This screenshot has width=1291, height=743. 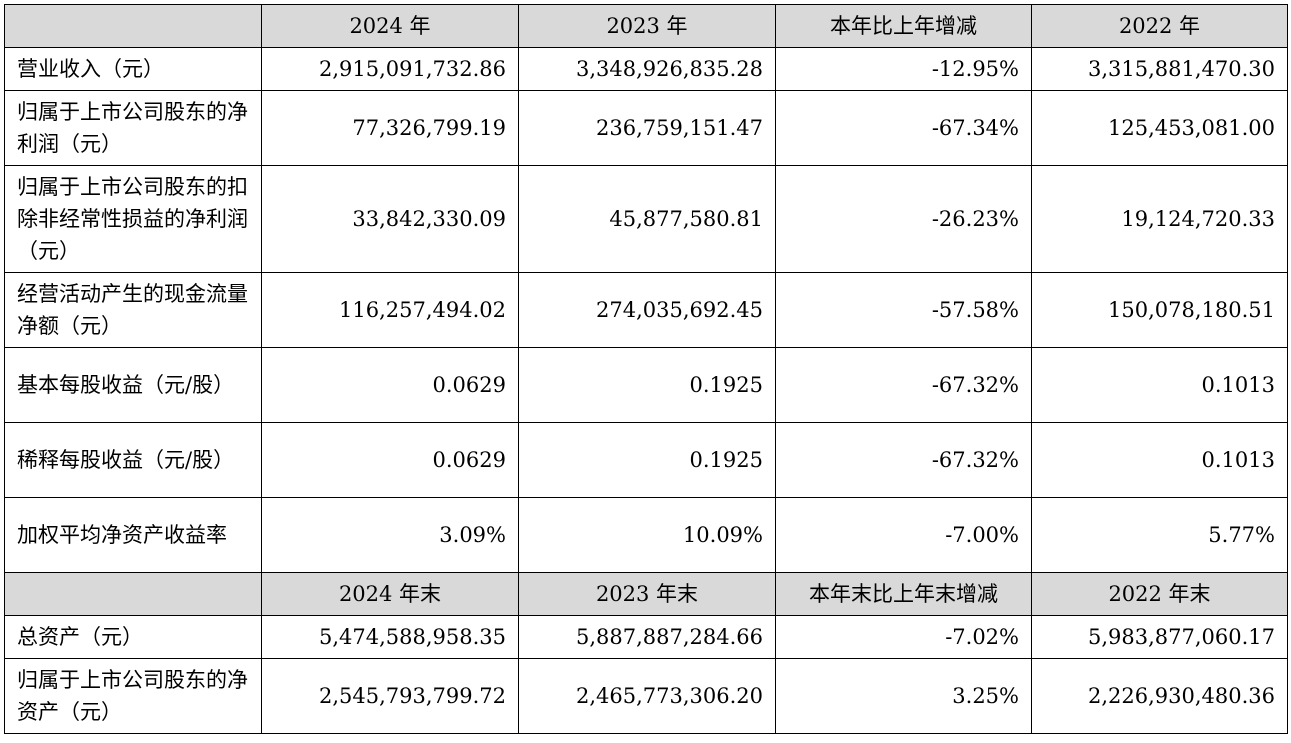 I want to click on cell-change: -57.58%, so click(x=903, y=310).